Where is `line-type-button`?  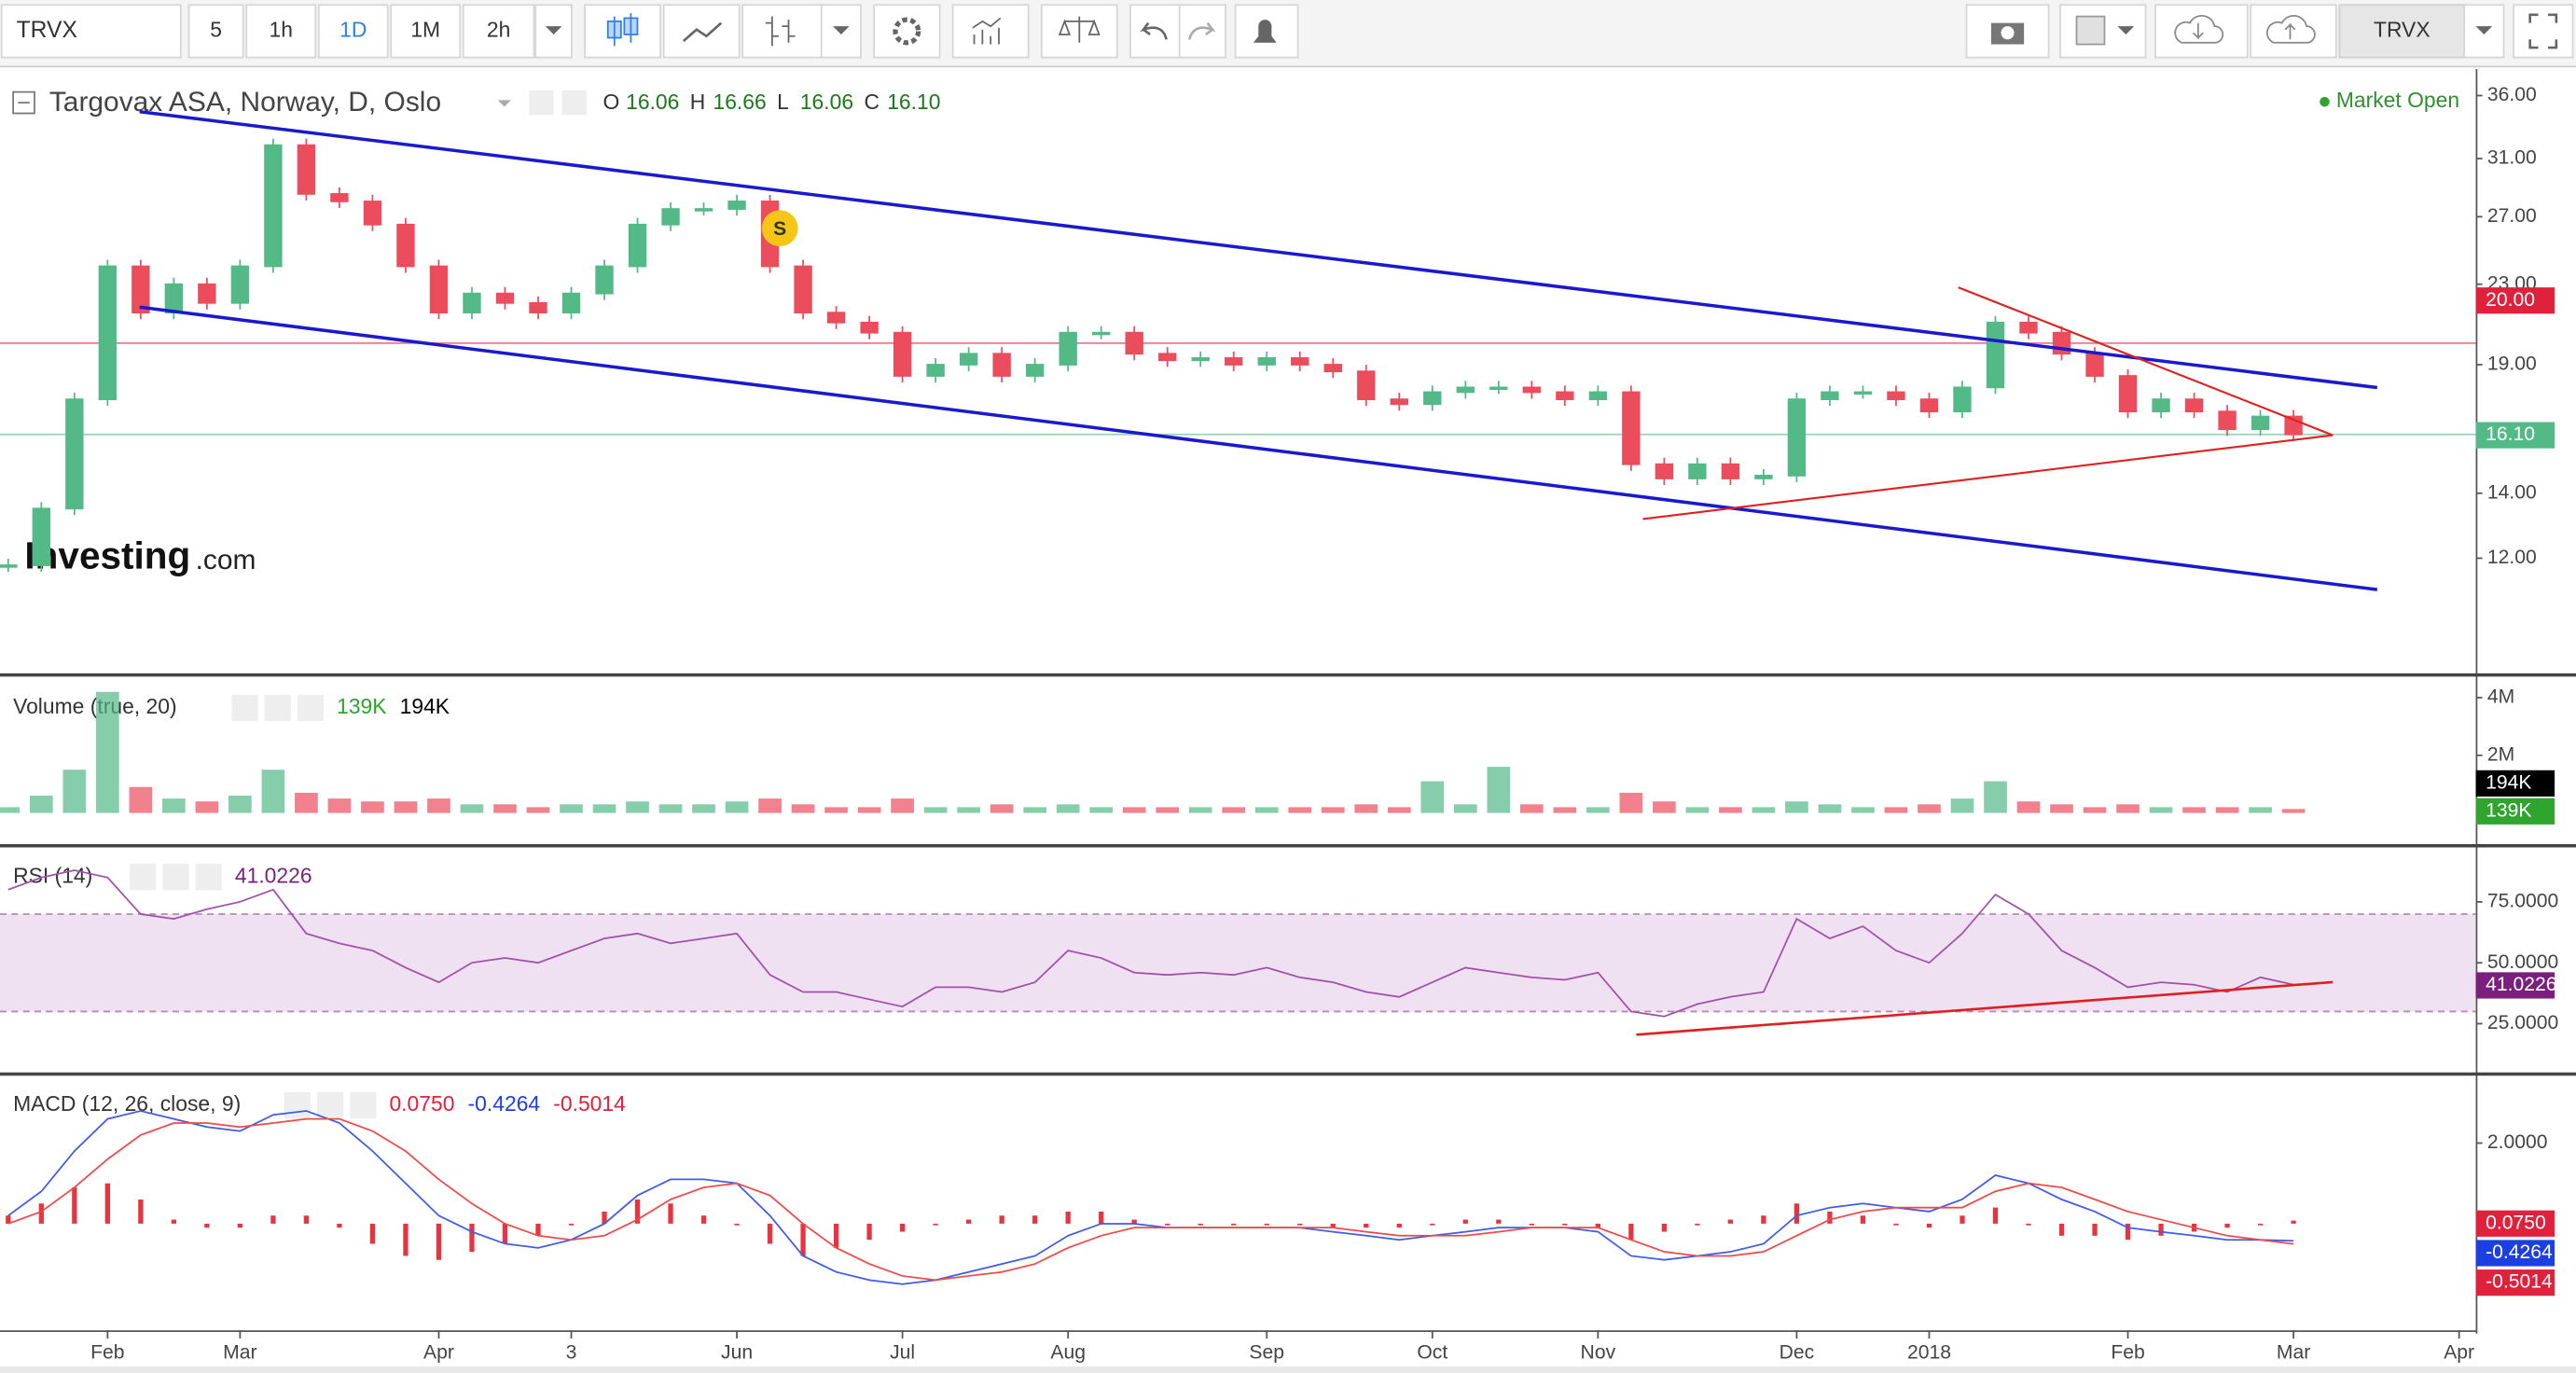
line-type-button is located at coordinates (701, 31).